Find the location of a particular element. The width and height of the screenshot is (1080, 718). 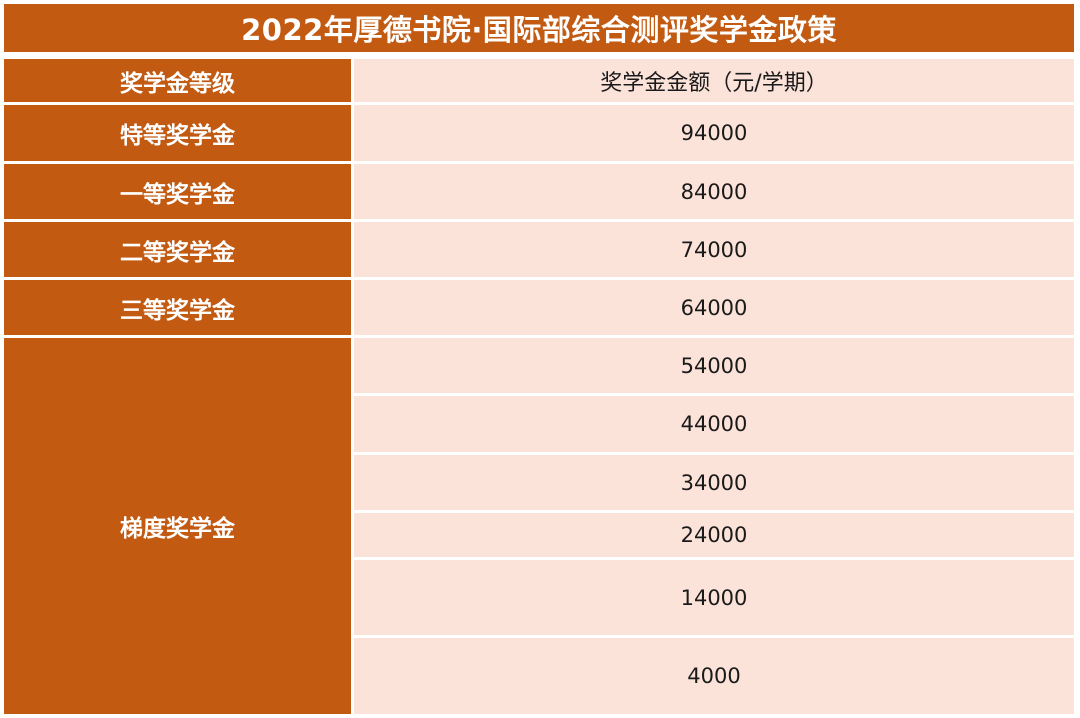

amount-cell-gradient-4: 24000 is located at coordinates (714, 535).